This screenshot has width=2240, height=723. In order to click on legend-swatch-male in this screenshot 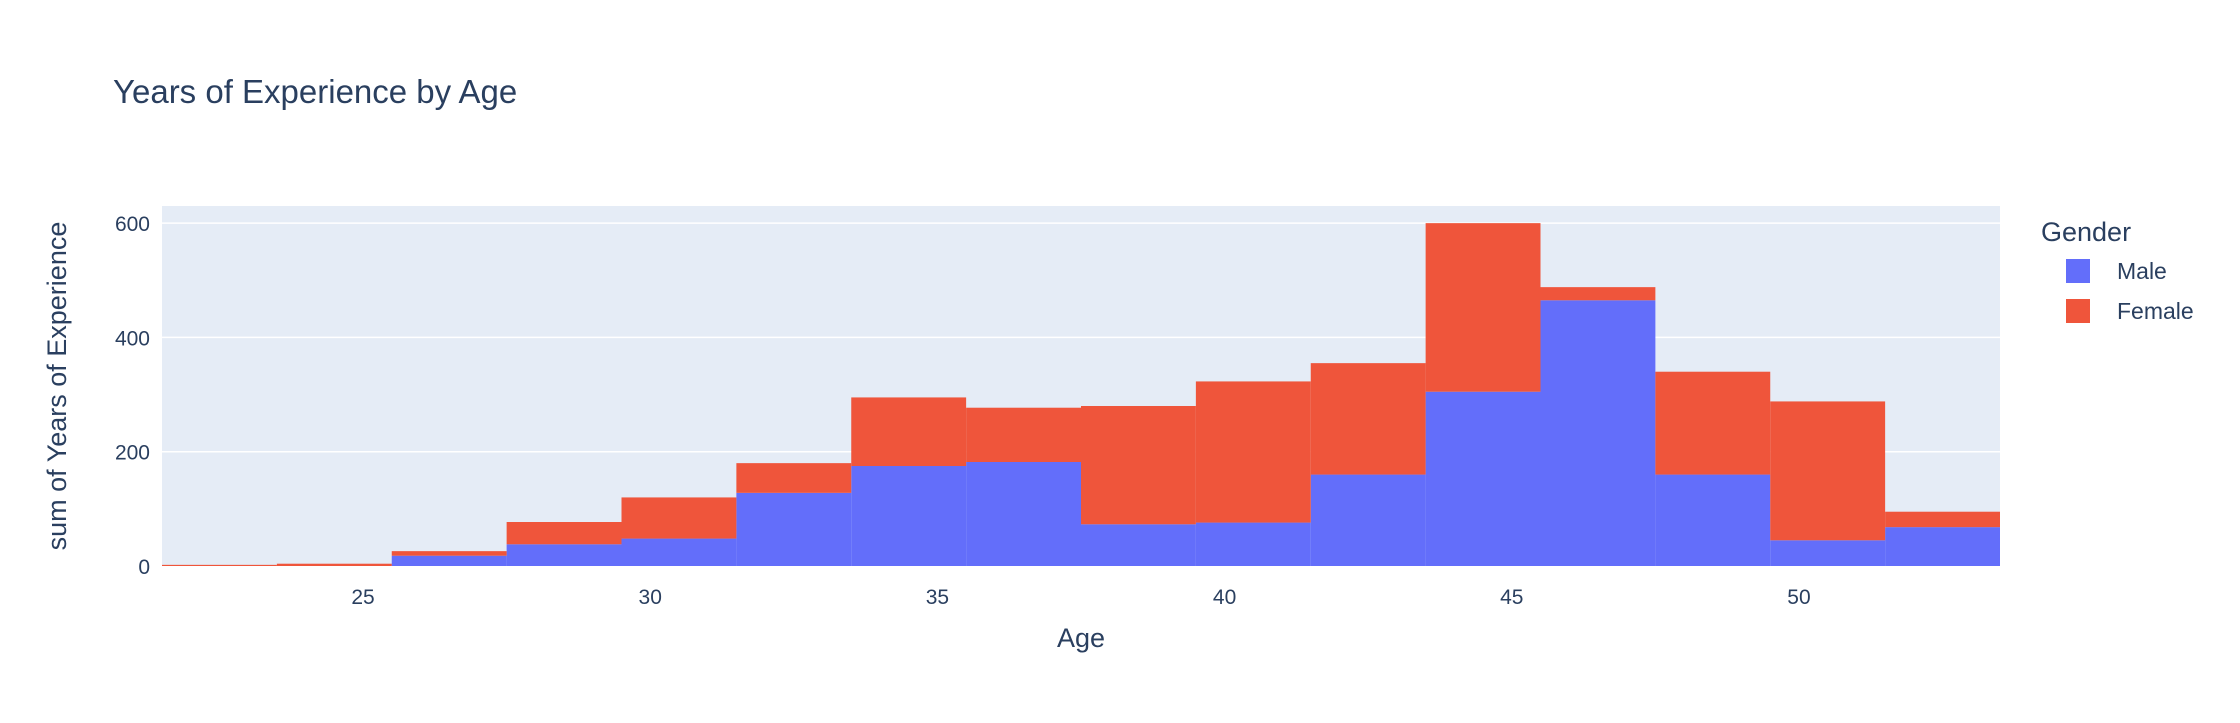, I will do `click(2078, 271)`.